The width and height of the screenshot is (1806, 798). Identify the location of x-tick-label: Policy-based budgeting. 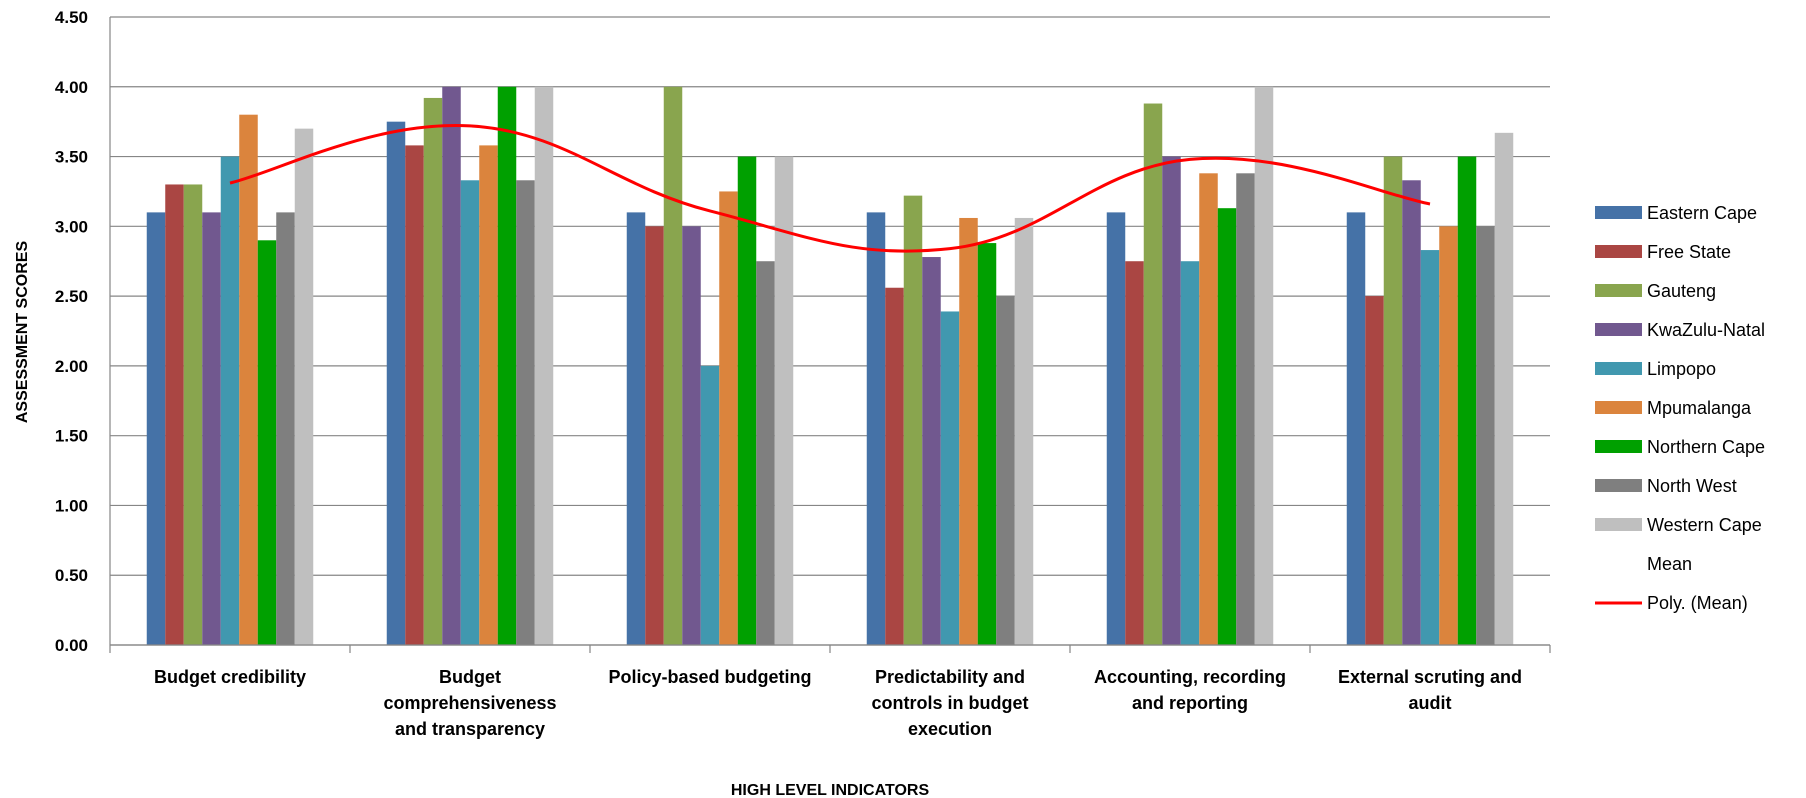
(709, 677).